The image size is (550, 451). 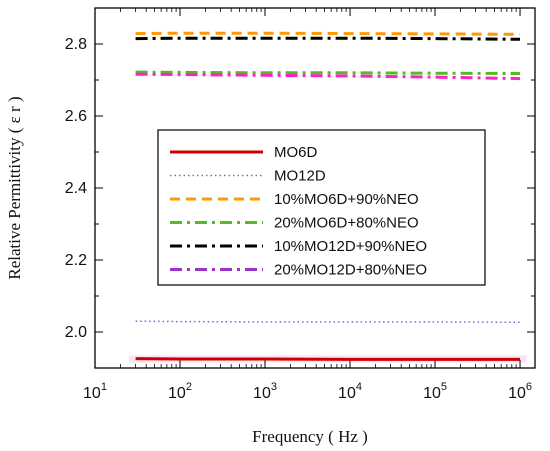 What do you see at coordinates (76, 44) in the screenshot?
I see `y-tick-label: 2.8` at bounding box center [76, 44].